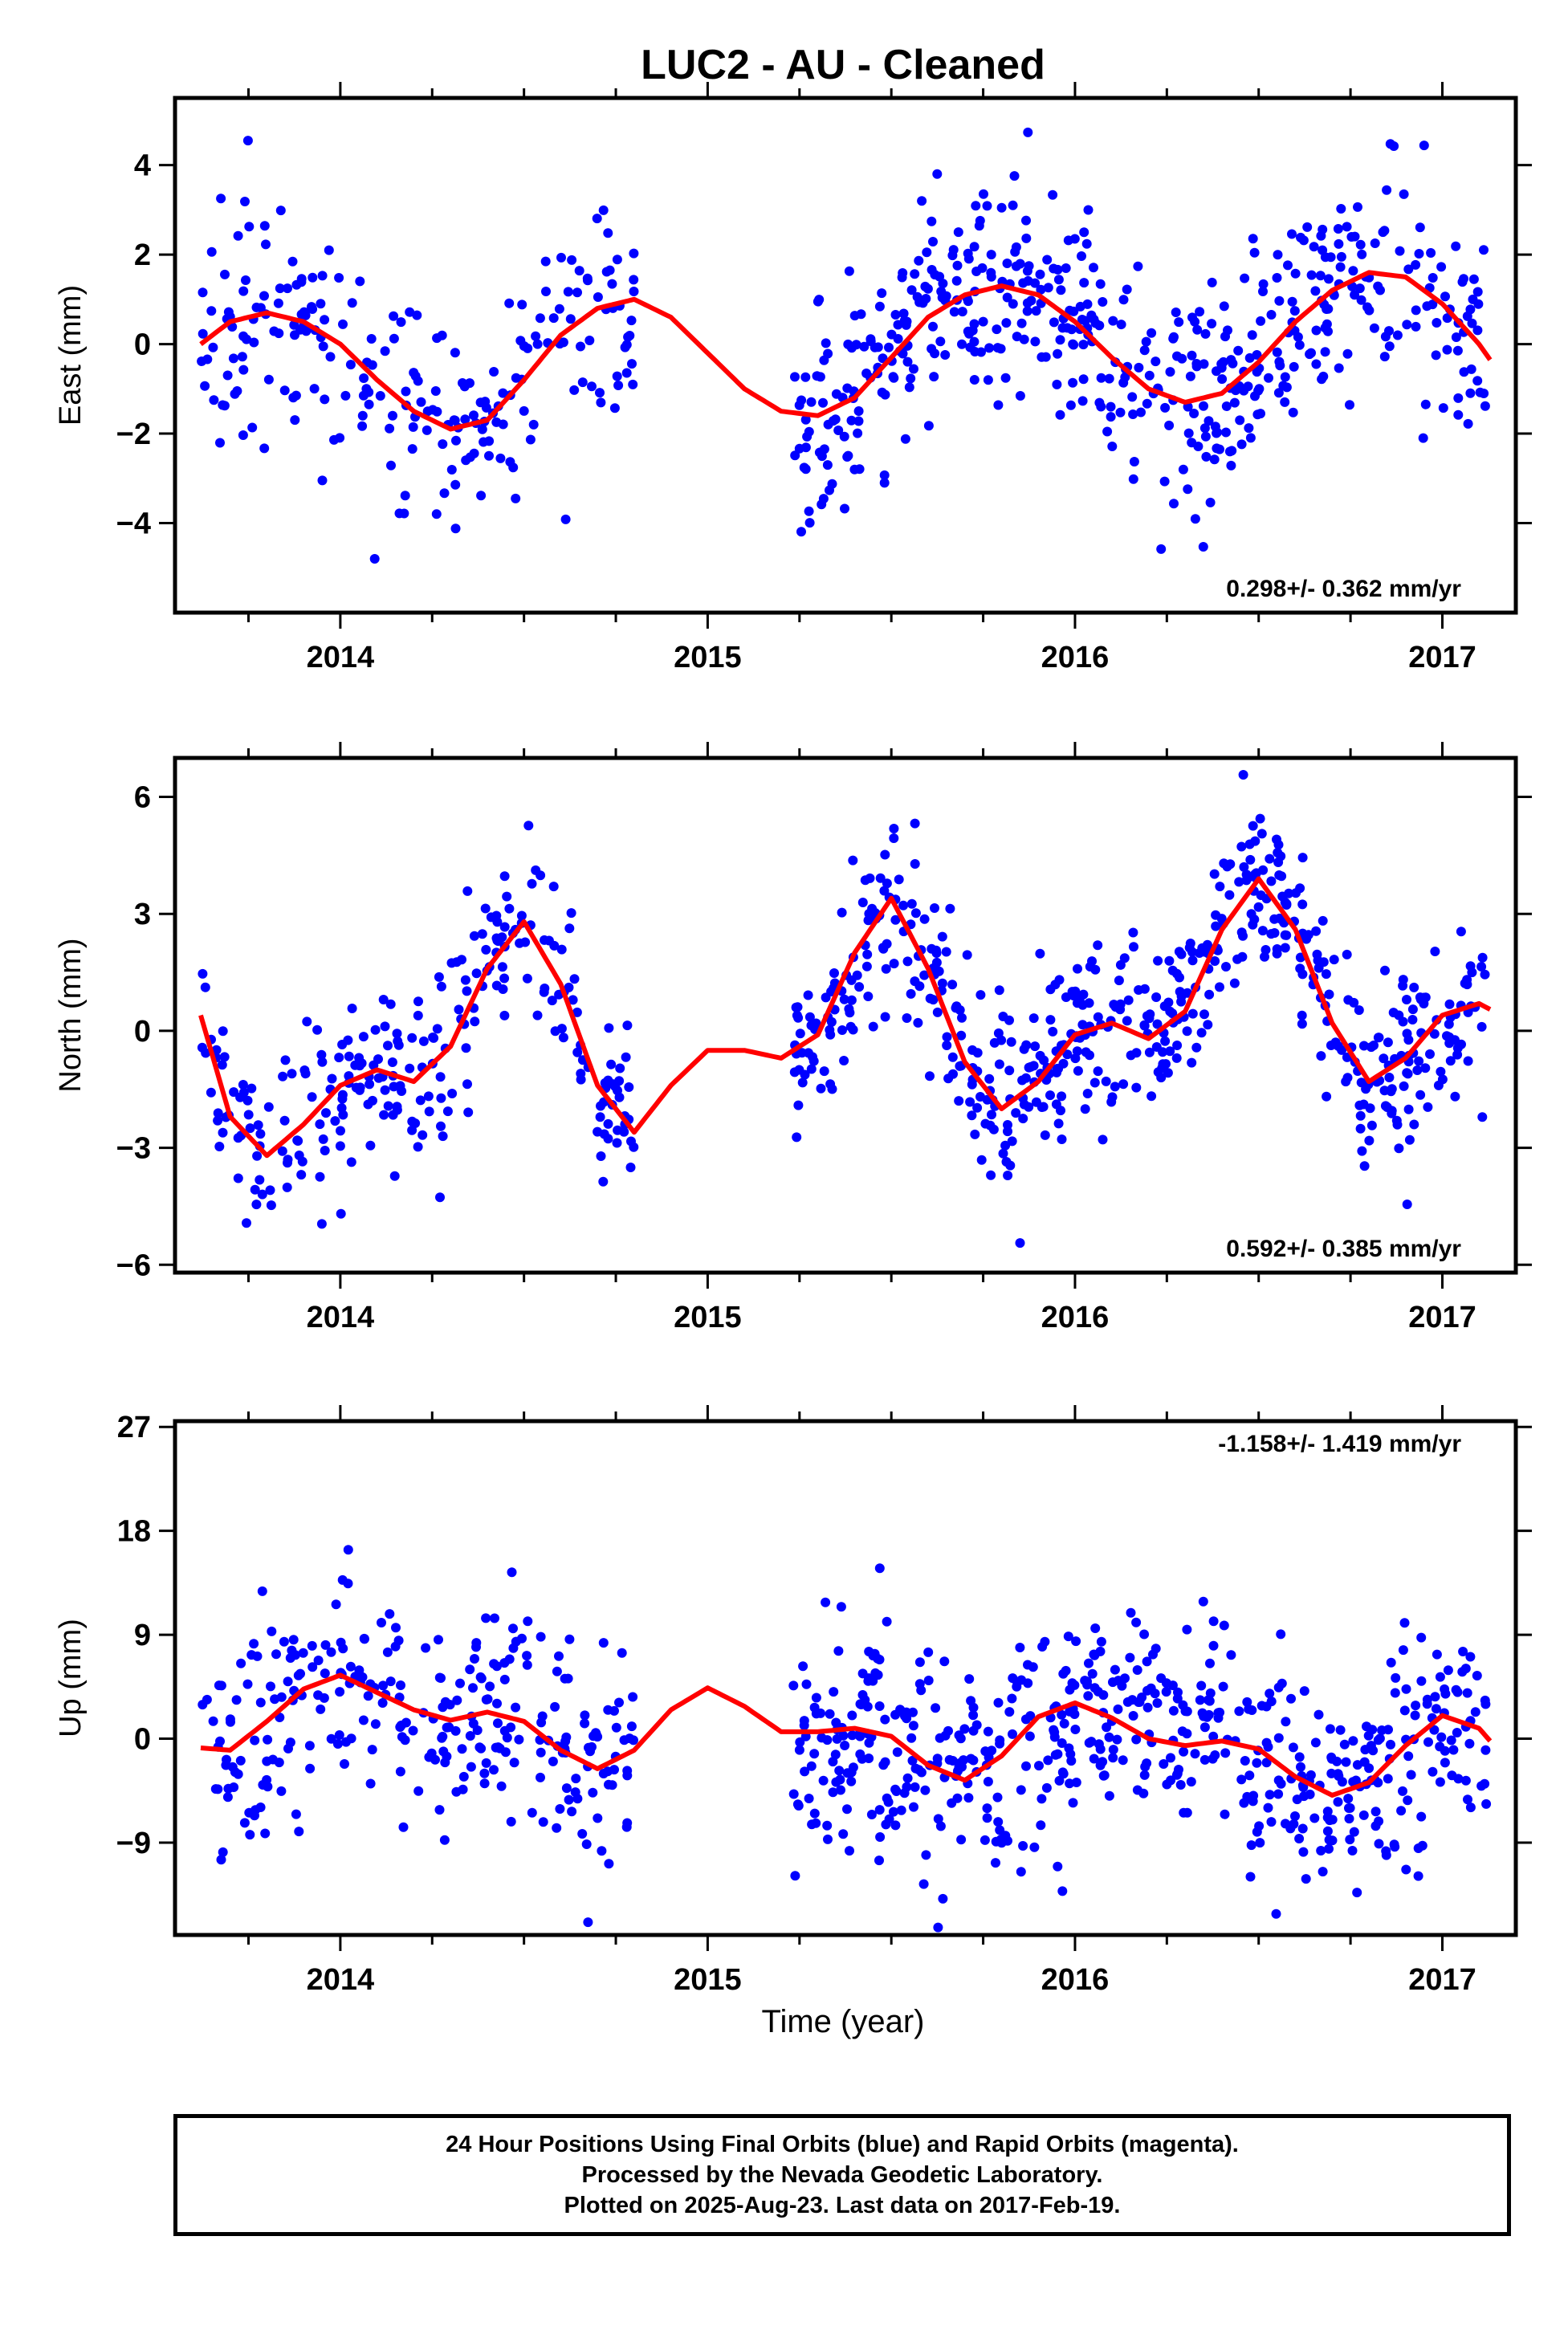 The image size is (1568, 2330). What do you see at coordinates (846, 351) in the screenshot?
I see `model-fit-line` at bounding box center [846, 351].